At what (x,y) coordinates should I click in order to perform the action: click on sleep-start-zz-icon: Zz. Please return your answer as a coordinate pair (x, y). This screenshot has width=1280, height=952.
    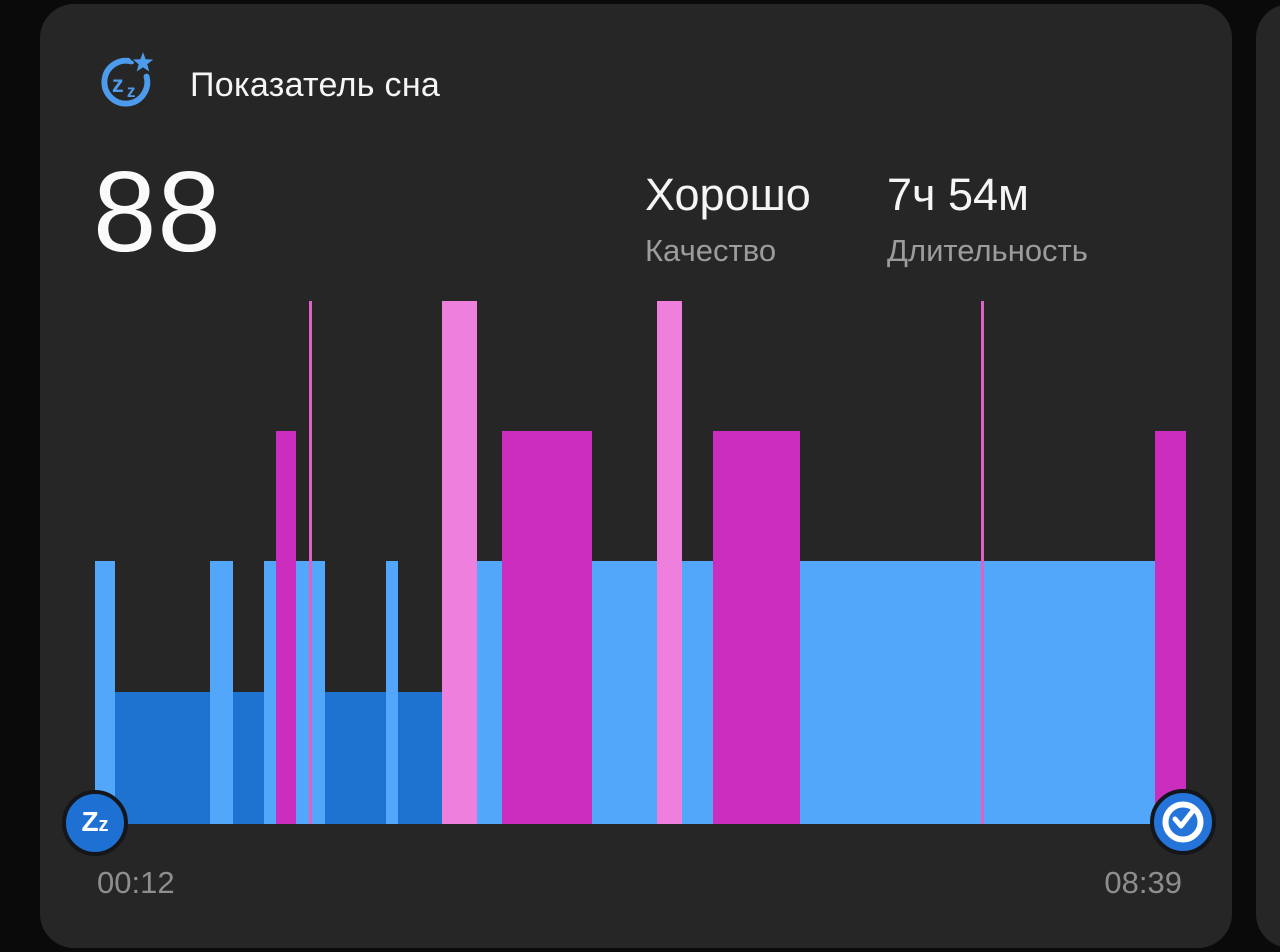
    Looking at the image, I should click on (95, 823).